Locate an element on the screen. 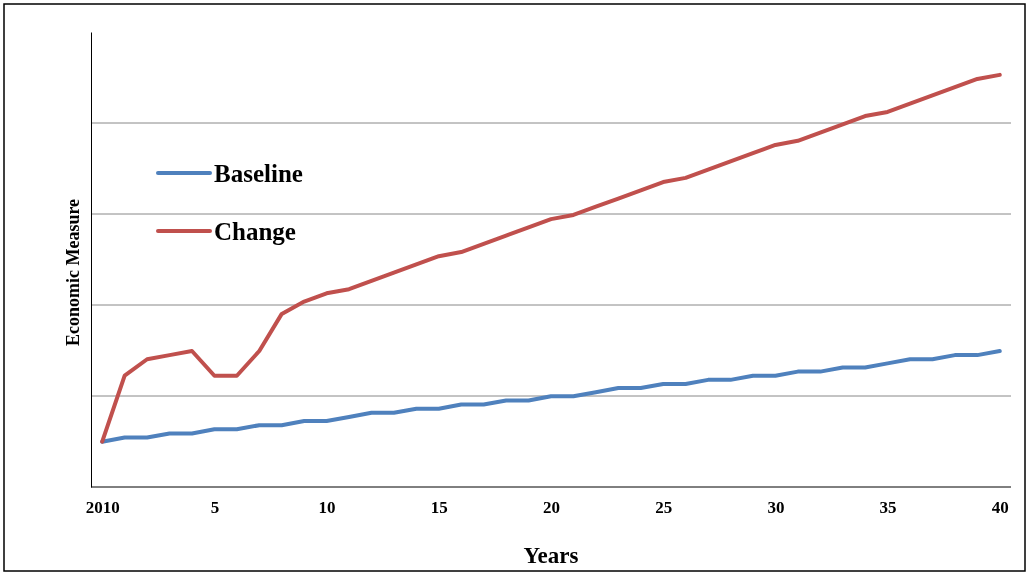 The width and height of the screenshot is (1029, 575). x-tick-label: 15 is located at coordinates (439, 508).